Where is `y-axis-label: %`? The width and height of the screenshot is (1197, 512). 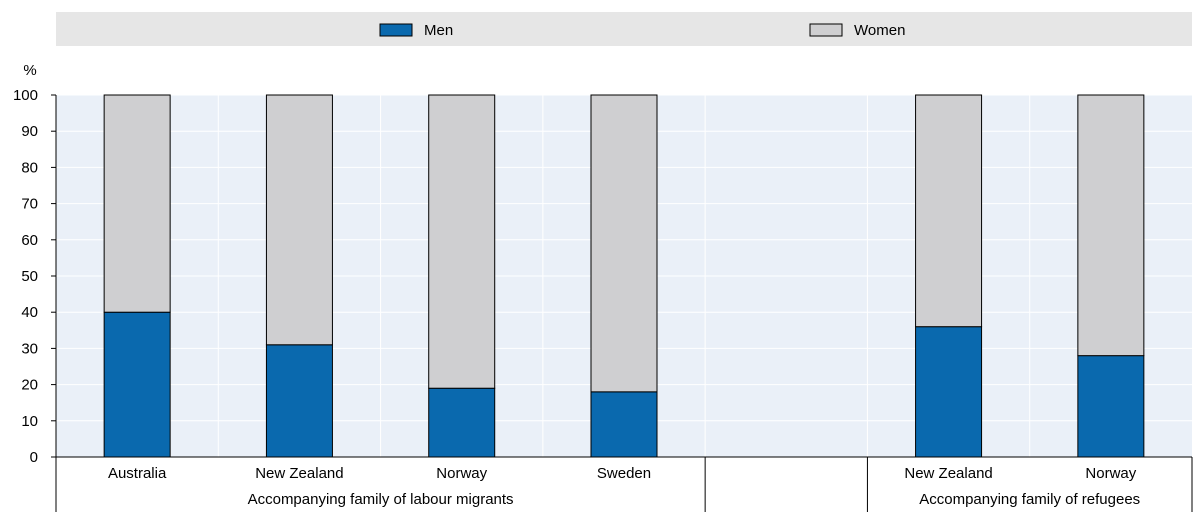
y-axis-label: % is located at coordinates (29, 70).